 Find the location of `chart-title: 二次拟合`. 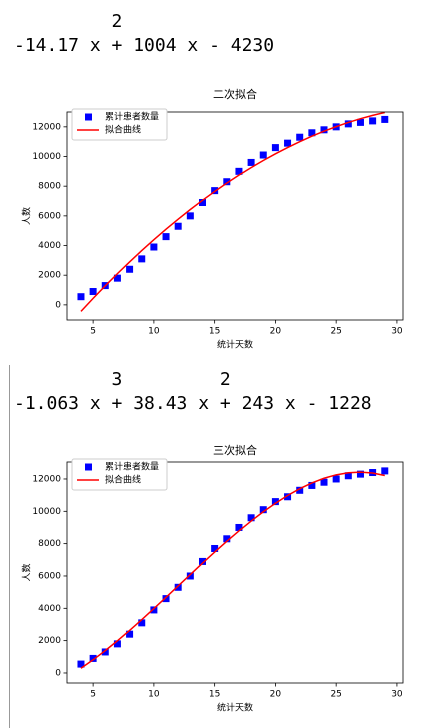

chart-title: 二次拟合 is located at coordinates (235, 94).